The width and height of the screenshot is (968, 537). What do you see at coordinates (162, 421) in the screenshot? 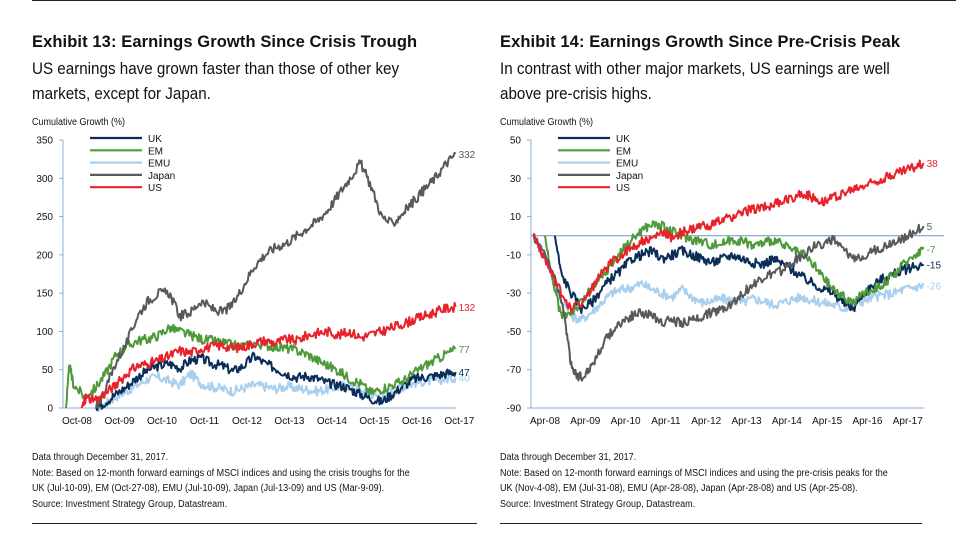
I see `x-tick-label: Oct-10` at bounding box center [162, 421].